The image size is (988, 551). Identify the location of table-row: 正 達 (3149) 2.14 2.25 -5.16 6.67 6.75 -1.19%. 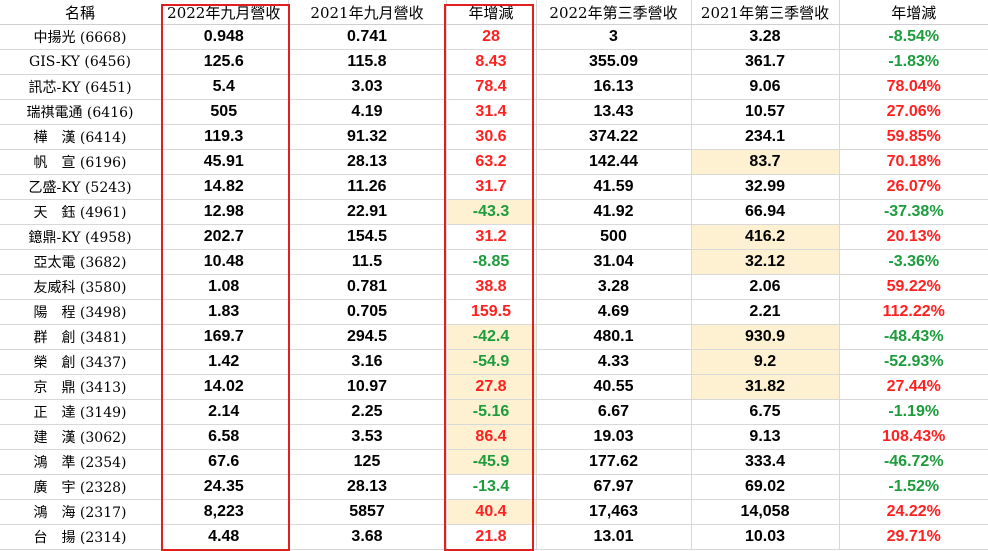
(494, 412).